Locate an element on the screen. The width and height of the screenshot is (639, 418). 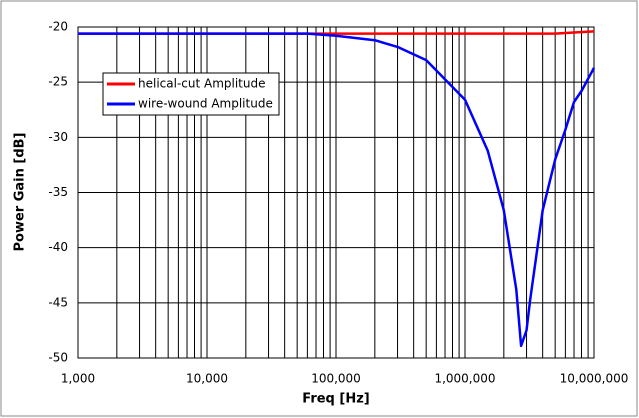
y-tick-label: -30 is located at coordinates (58, 137).